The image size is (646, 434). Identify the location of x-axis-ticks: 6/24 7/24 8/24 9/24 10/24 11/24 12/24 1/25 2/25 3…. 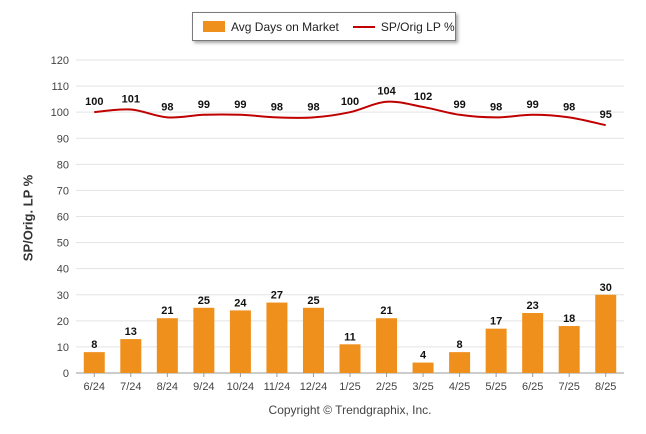
(350, 383).